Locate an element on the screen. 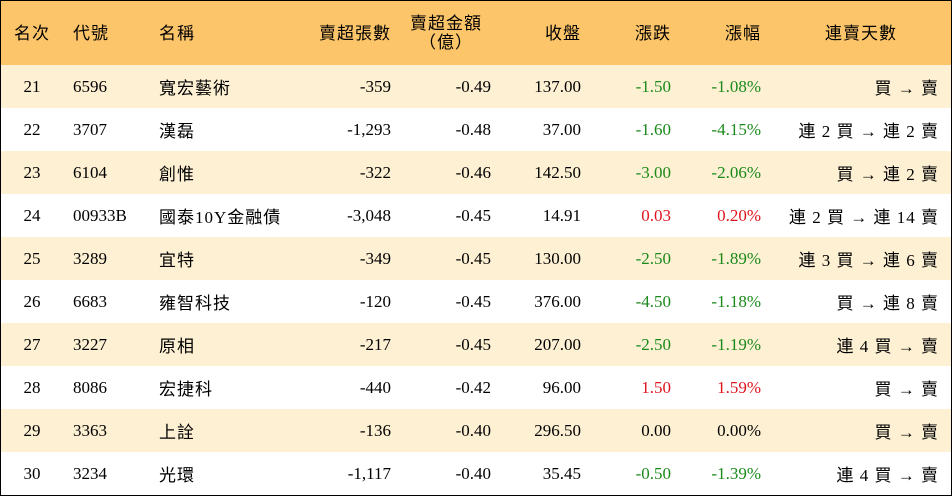  cell-change: 1.50 is located at coordinates (656, 387).